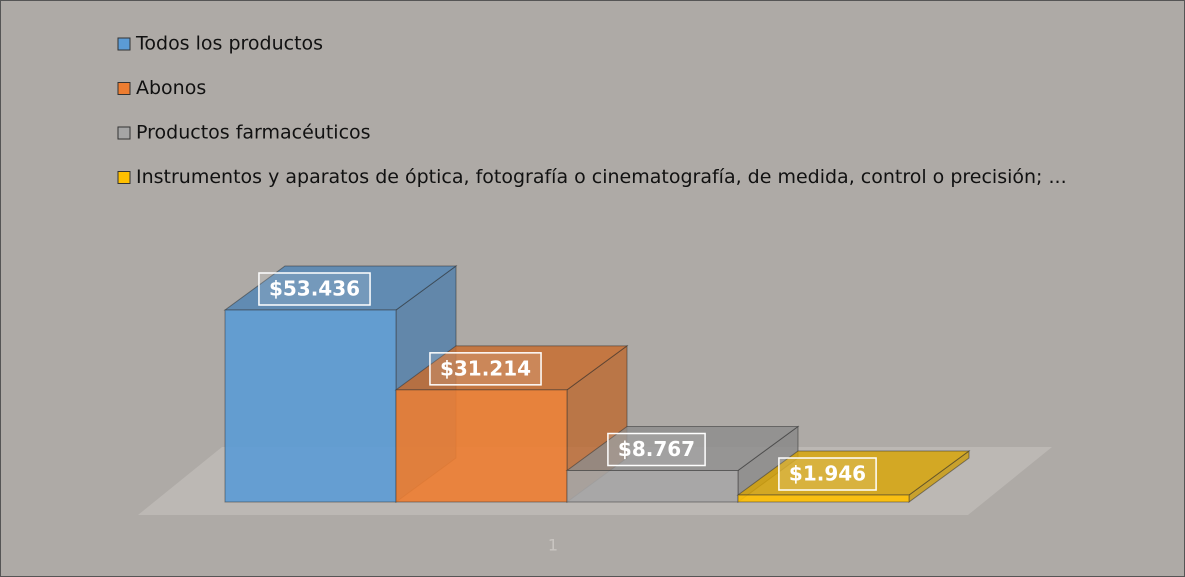 The height and width of the screenshot is (577, 1185). What do you see at coordinates (253, 133) in the screenshot?
I see `legend-label: Productos farmacéuticos` at bounding box center [253, 133].